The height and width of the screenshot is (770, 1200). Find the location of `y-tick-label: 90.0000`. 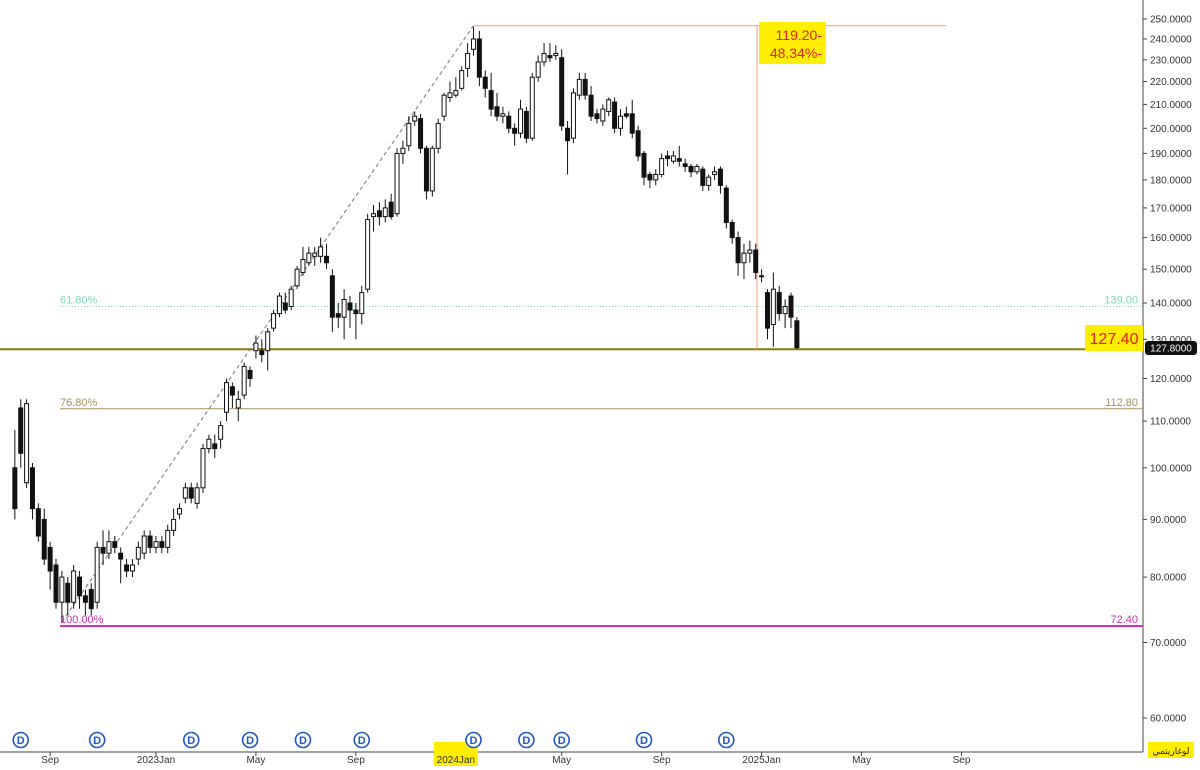

y-tick-label: 90.0000 is located at coordinates (1168, 520).